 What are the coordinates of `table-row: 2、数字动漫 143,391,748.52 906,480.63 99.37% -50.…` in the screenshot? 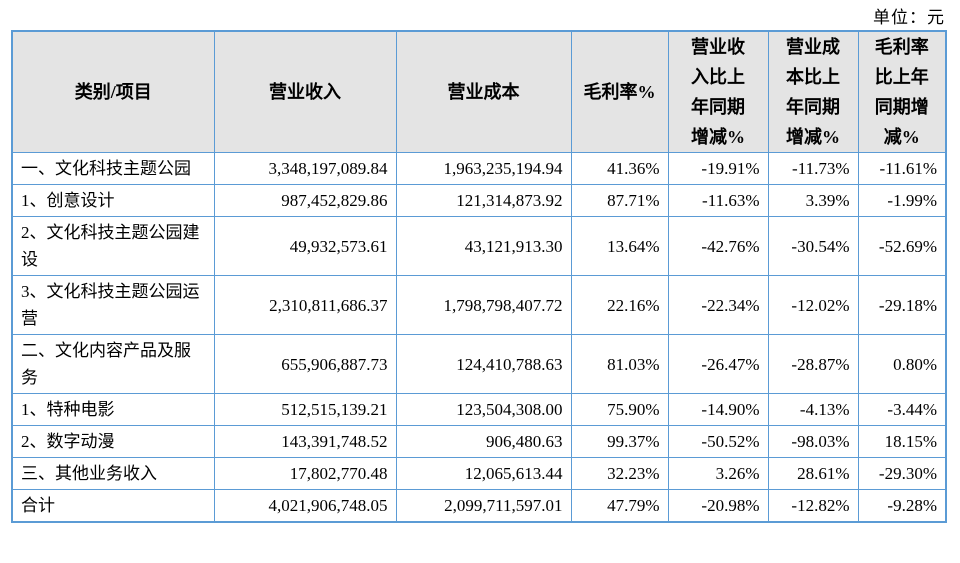 It's located at (479, 441).